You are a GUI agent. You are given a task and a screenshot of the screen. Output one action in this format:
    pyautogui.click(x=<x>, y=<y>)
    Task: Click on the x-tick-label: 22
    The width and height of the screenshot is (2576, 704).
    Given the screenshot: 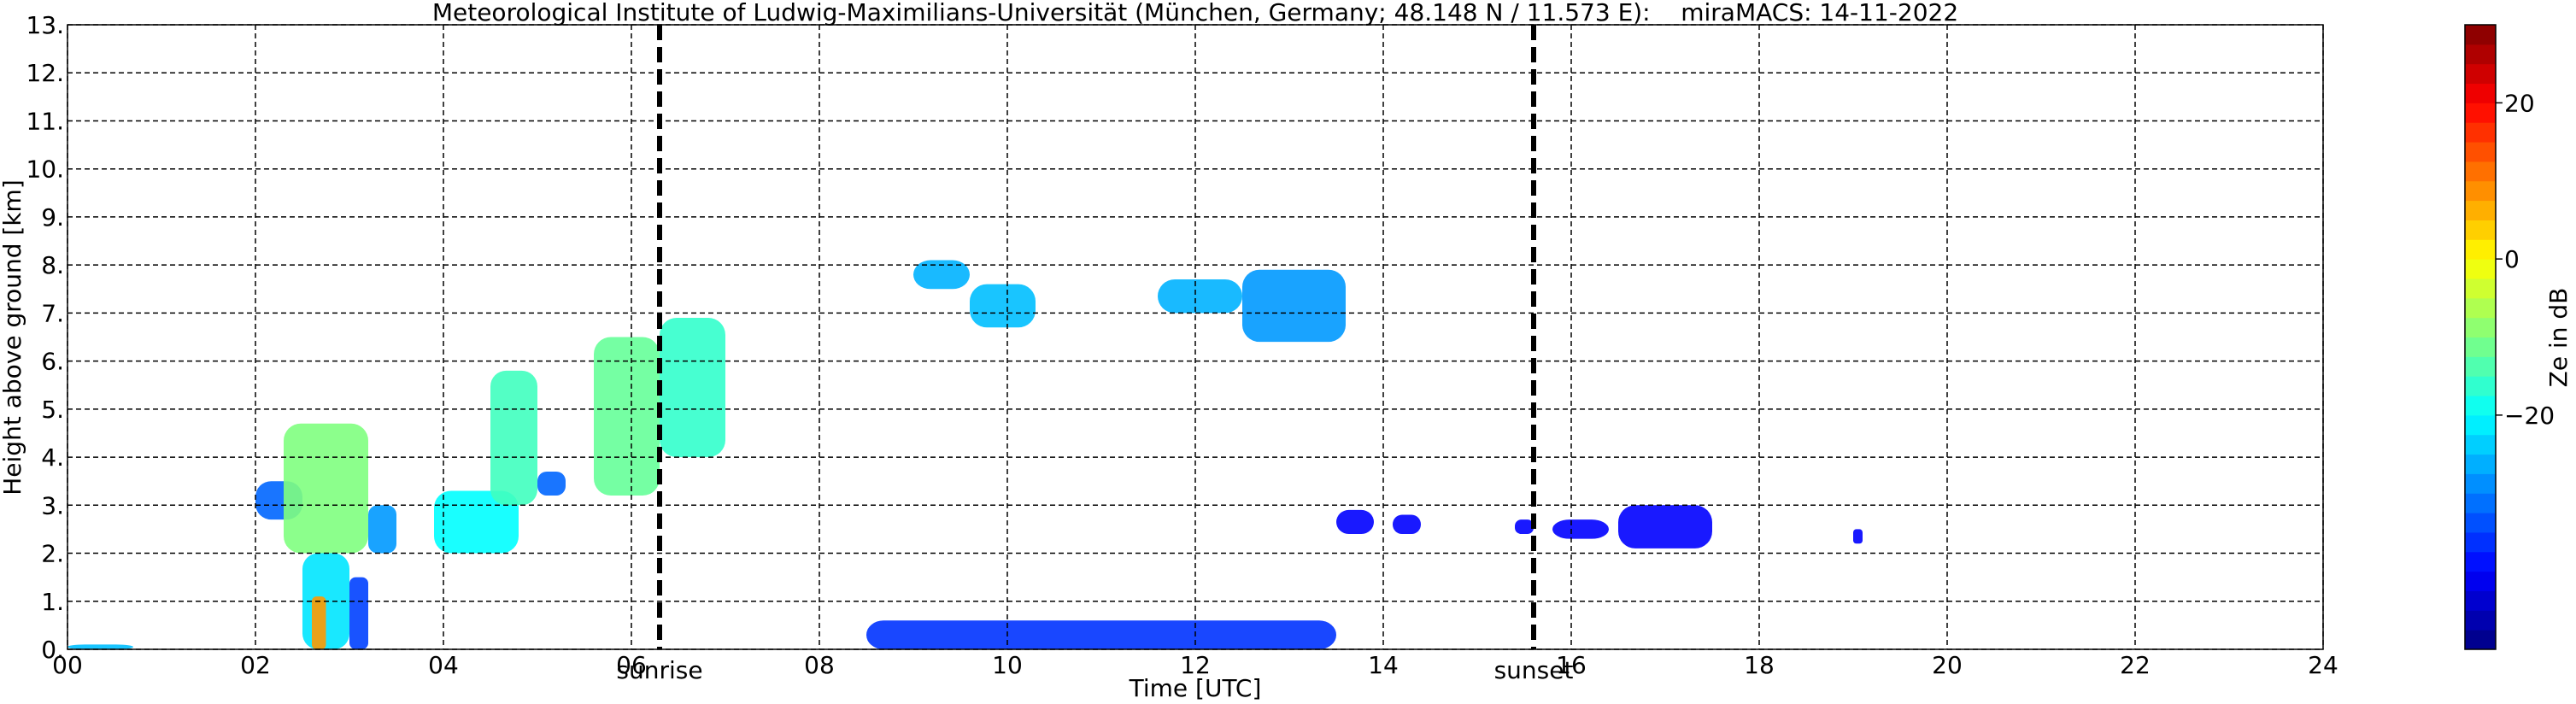 What is the action you would take?
    pyautogui.click(x=2135, y=665)
    